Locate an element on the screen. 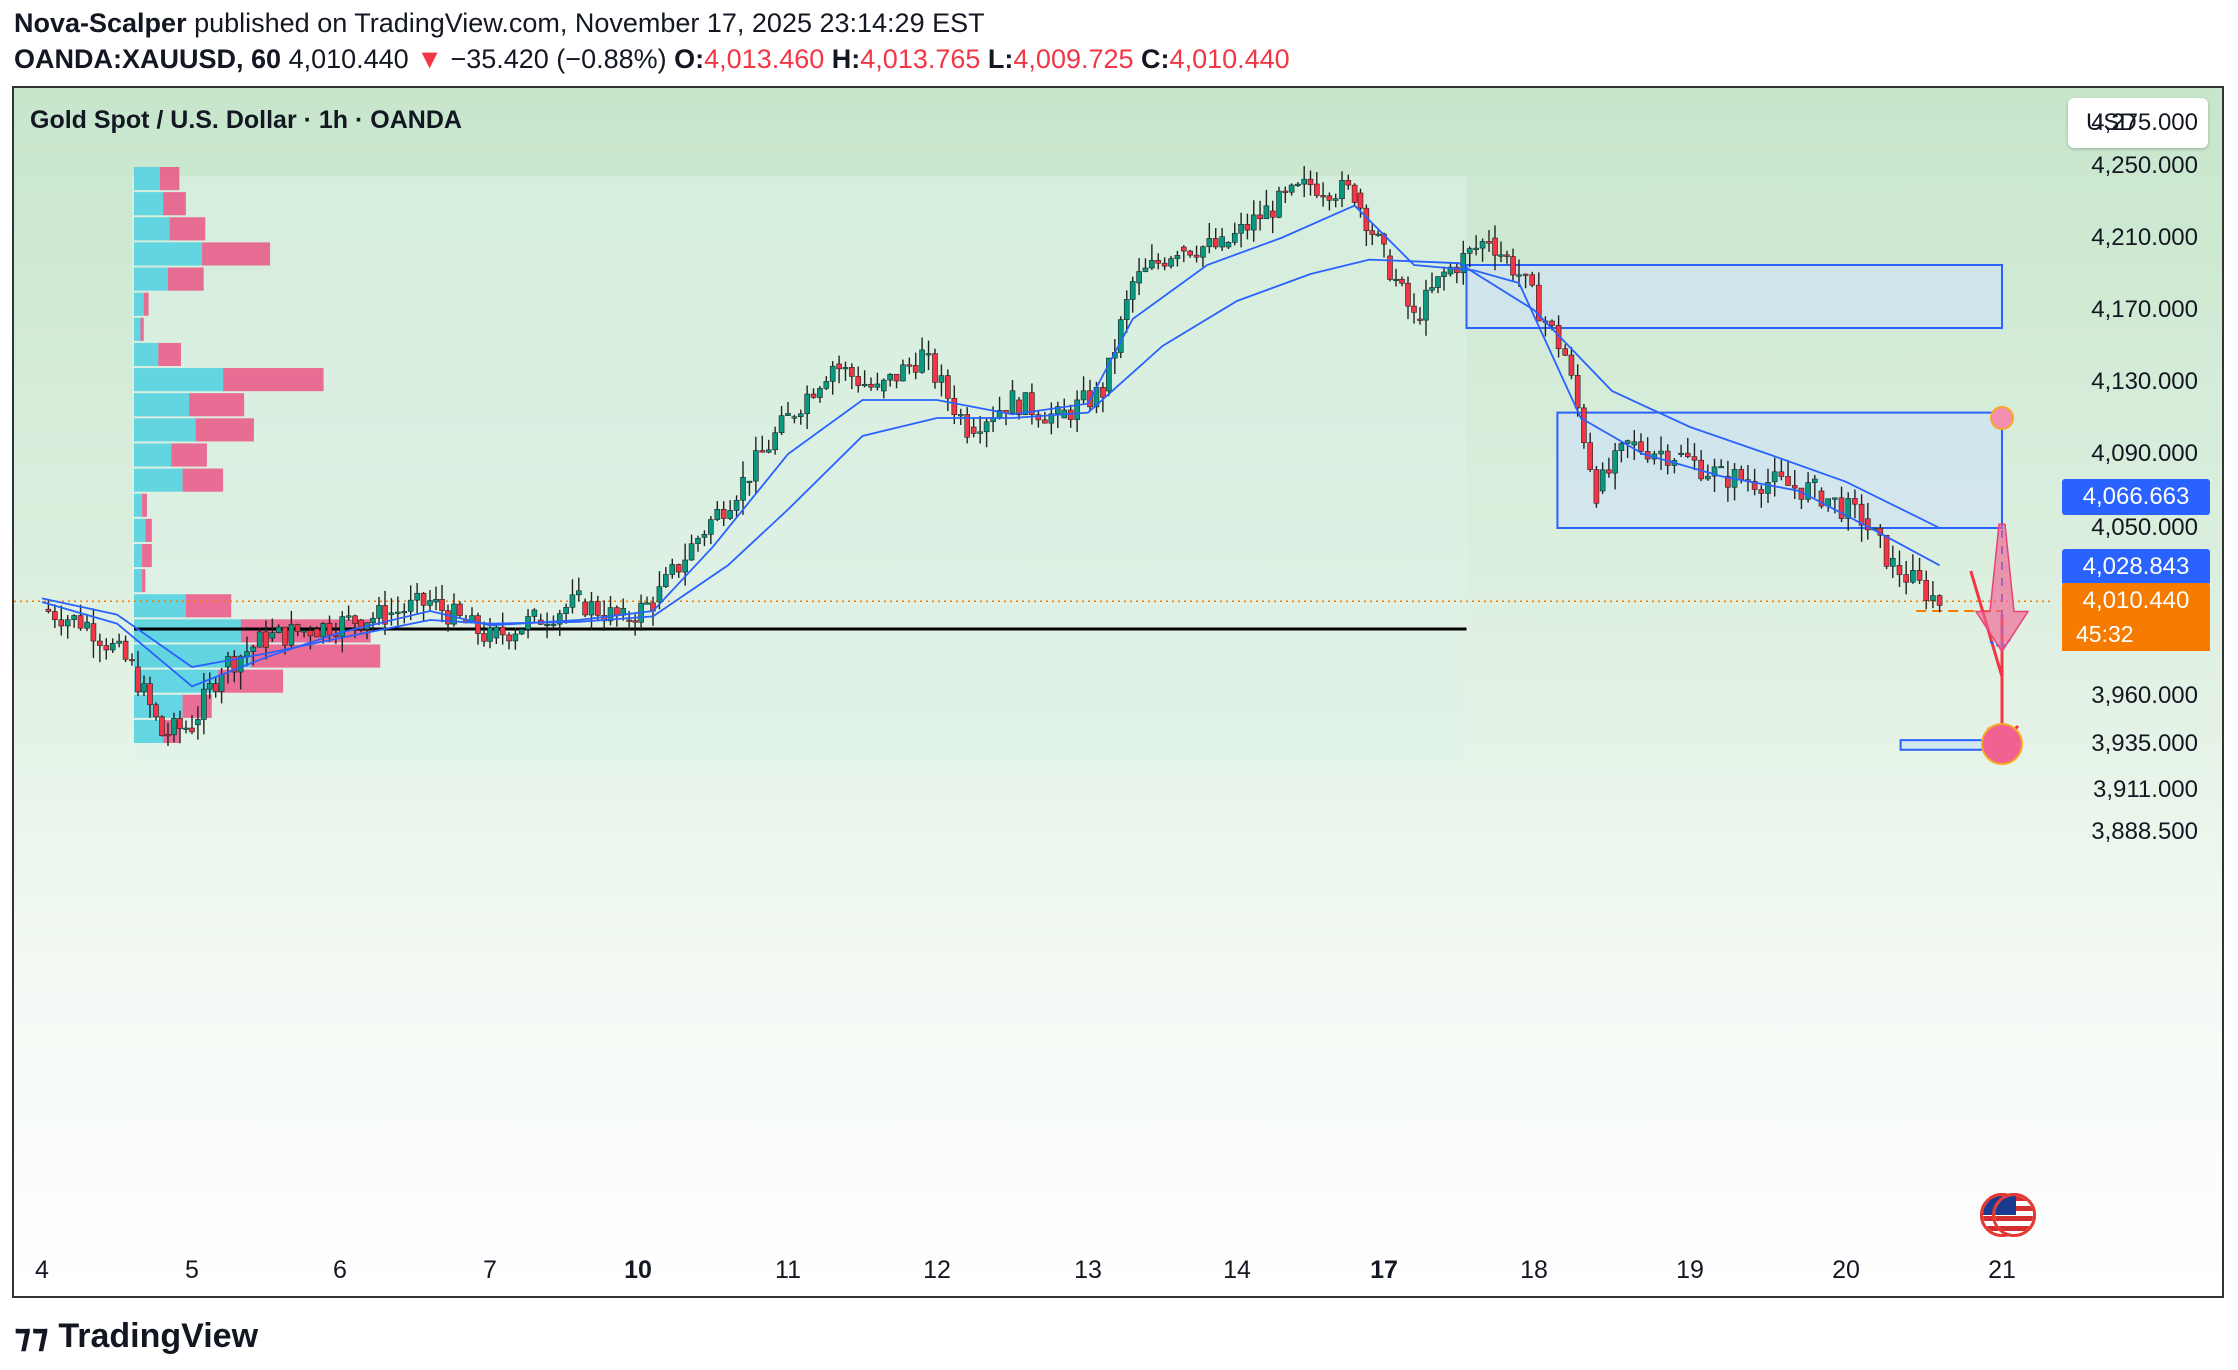 The width and height of the screenshot is (2238, 1370). last-price: 4,010.440 is located at coordinates (348, 59).